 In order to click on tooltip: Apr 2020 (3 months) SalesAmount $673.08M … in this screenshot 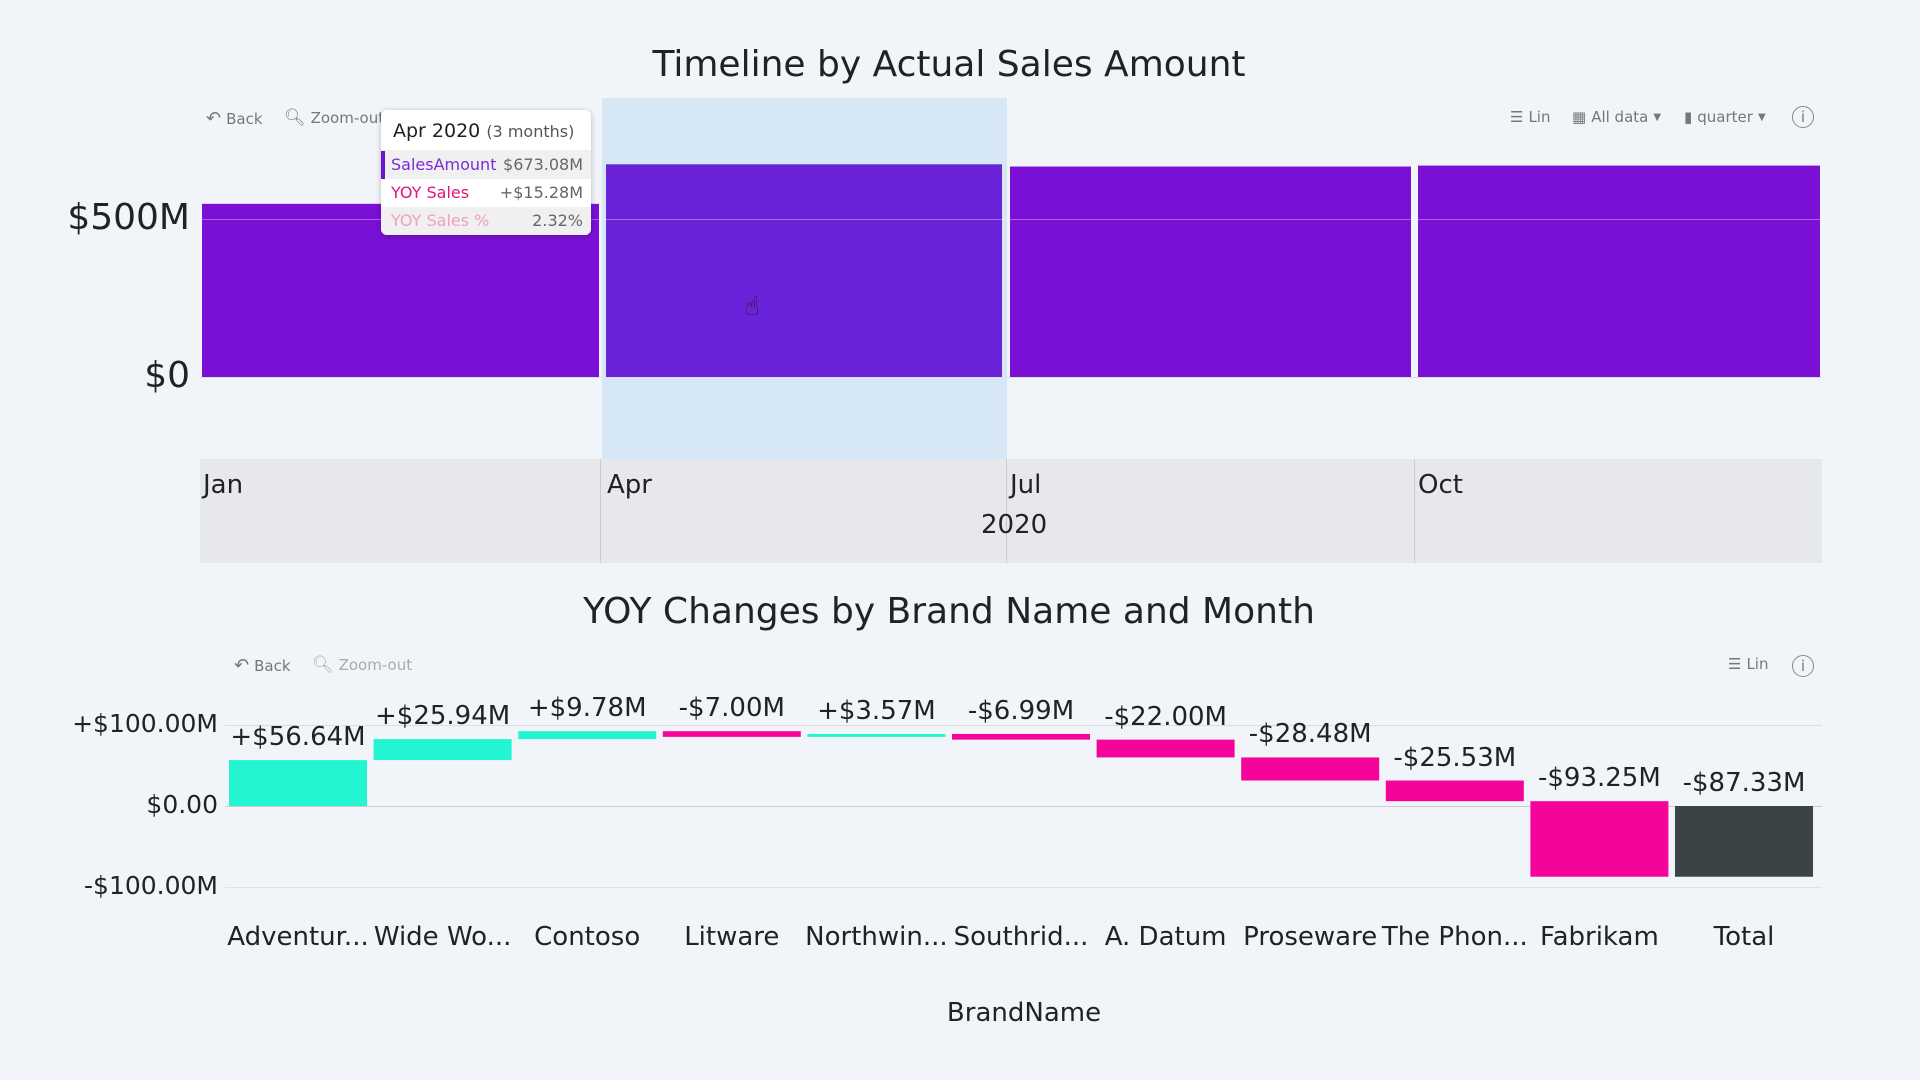, I will do `click(486, 172)`.